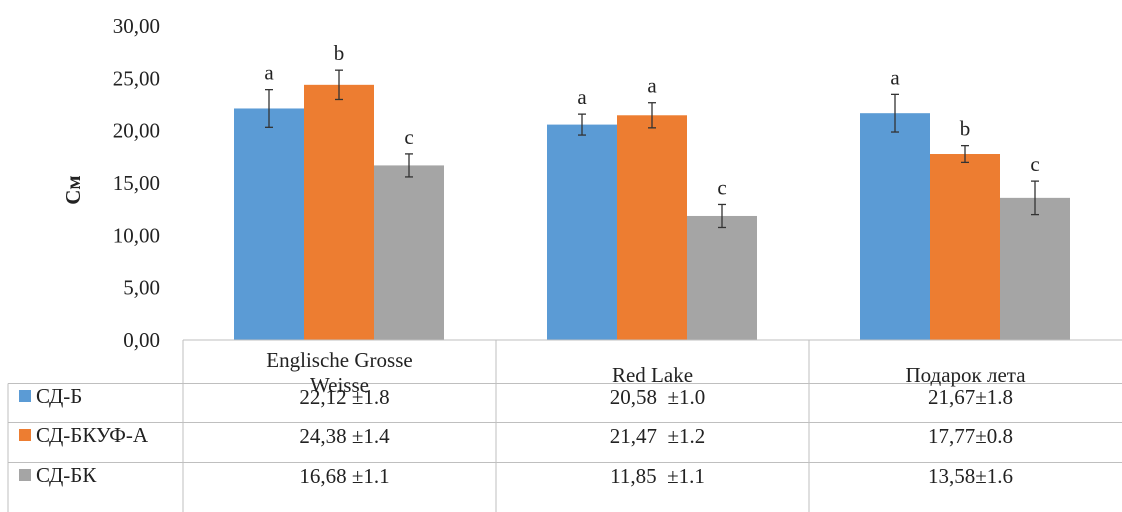  I want to click on y-tick-label: 5,00, so click(141, 288).